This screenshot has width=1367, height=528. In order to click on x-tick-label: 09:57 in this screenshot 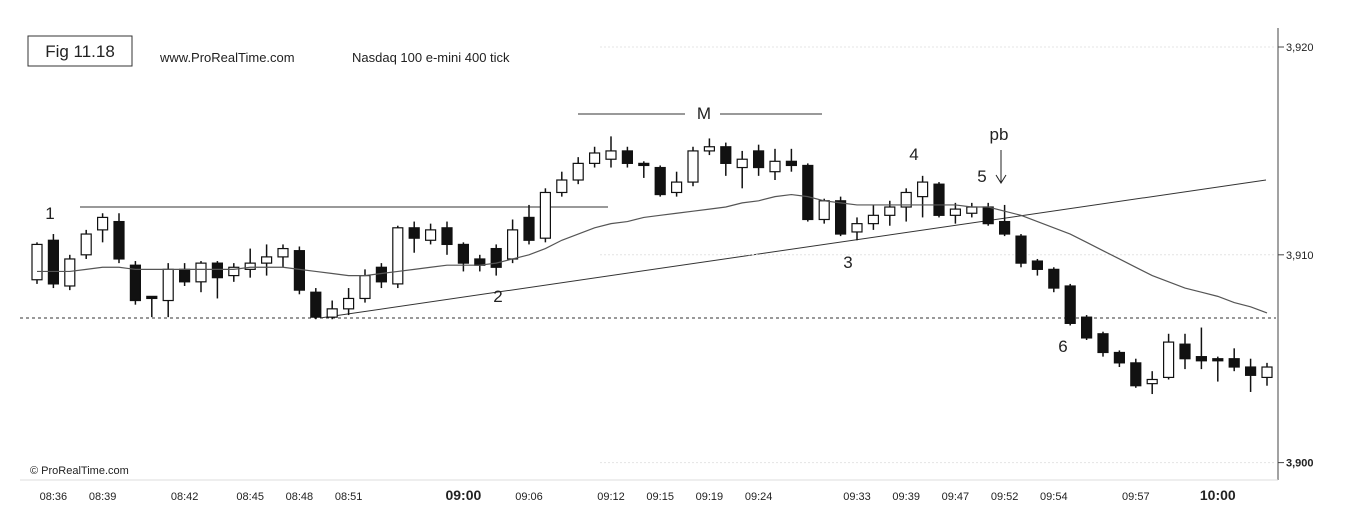, I will do `click(1136, 497)`.